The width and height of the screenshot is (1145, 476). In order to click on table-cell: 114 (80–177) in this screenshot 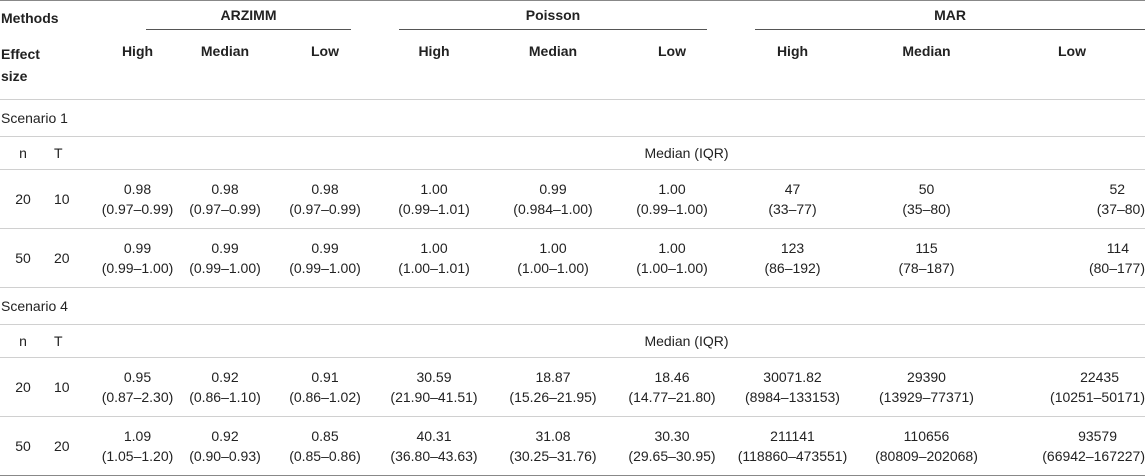, I will do `click(1116, 258)`.